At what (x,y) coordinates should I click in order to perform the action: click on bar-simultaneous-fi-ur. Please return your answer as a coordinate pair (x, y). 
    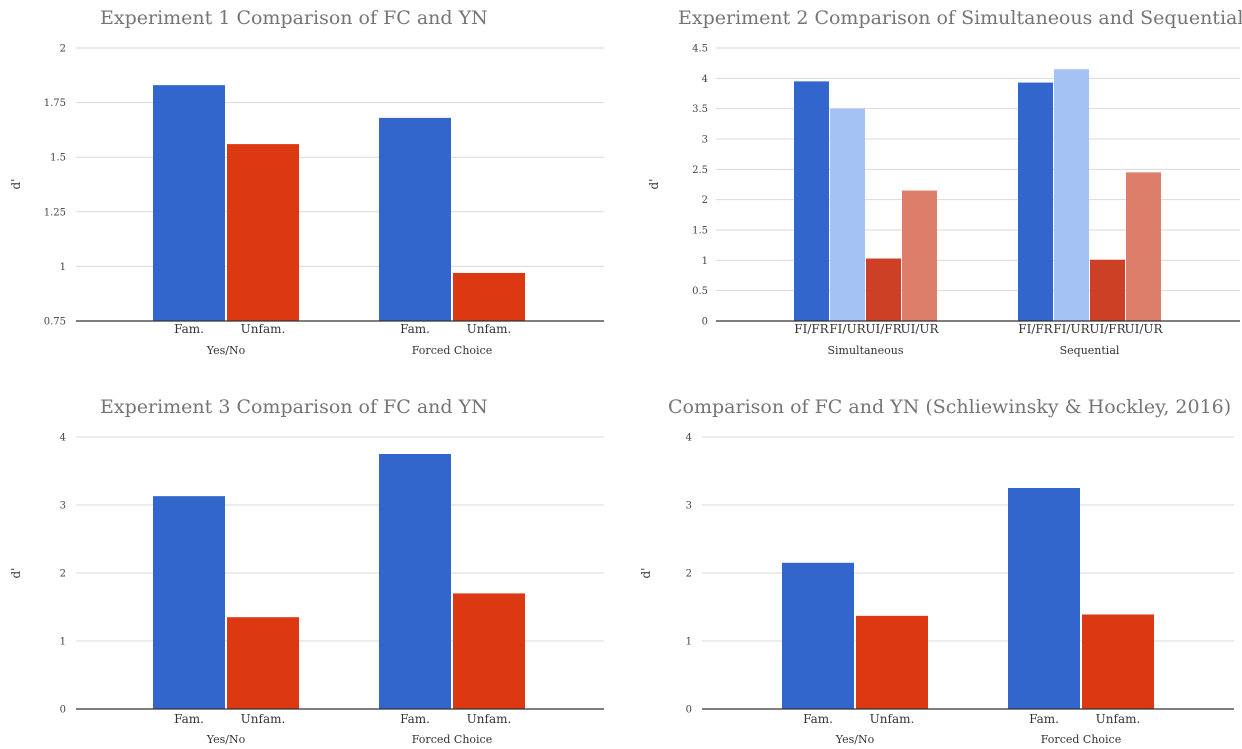
    Looking at the image, I should click on (847, 215).